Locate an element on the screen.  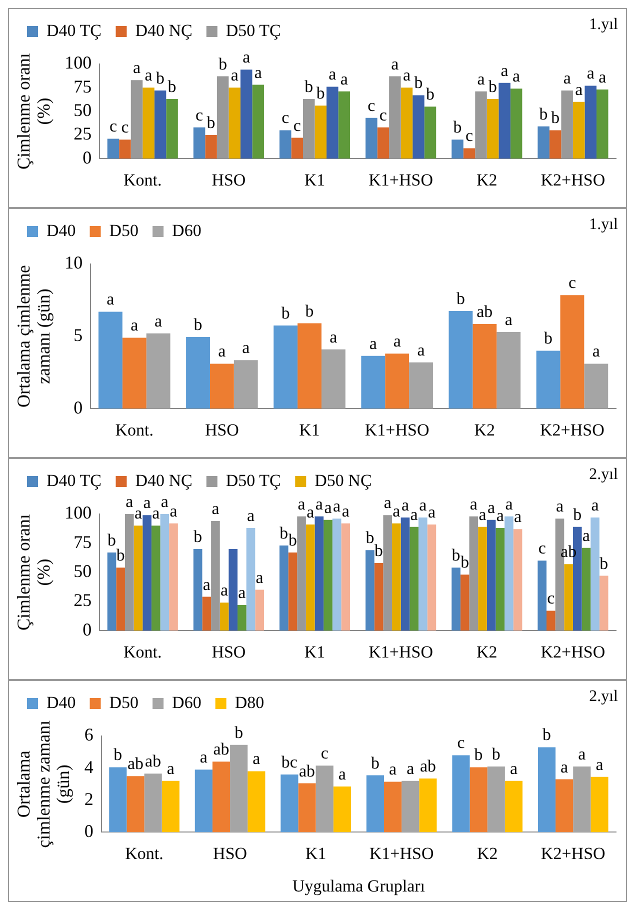
legend-label: D40 NÇ is located at coordinates (163, 30).